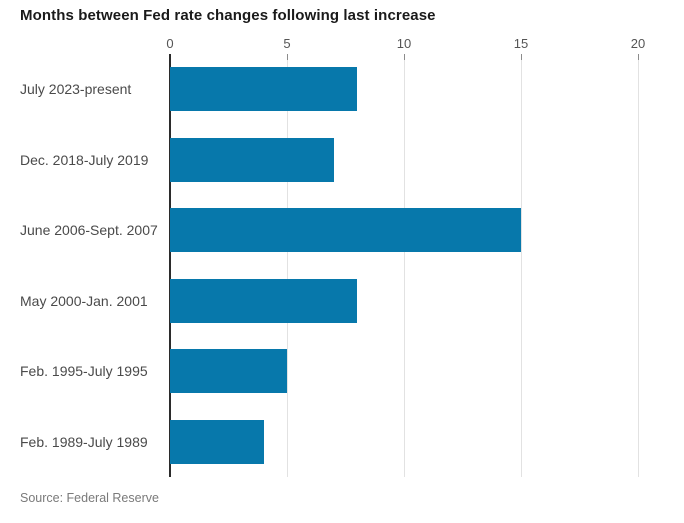 Image resolution: width=684 pixels, height=523 pixels. I want to click on category-label: June 2006-Sept. 2007, so click(89, 230).